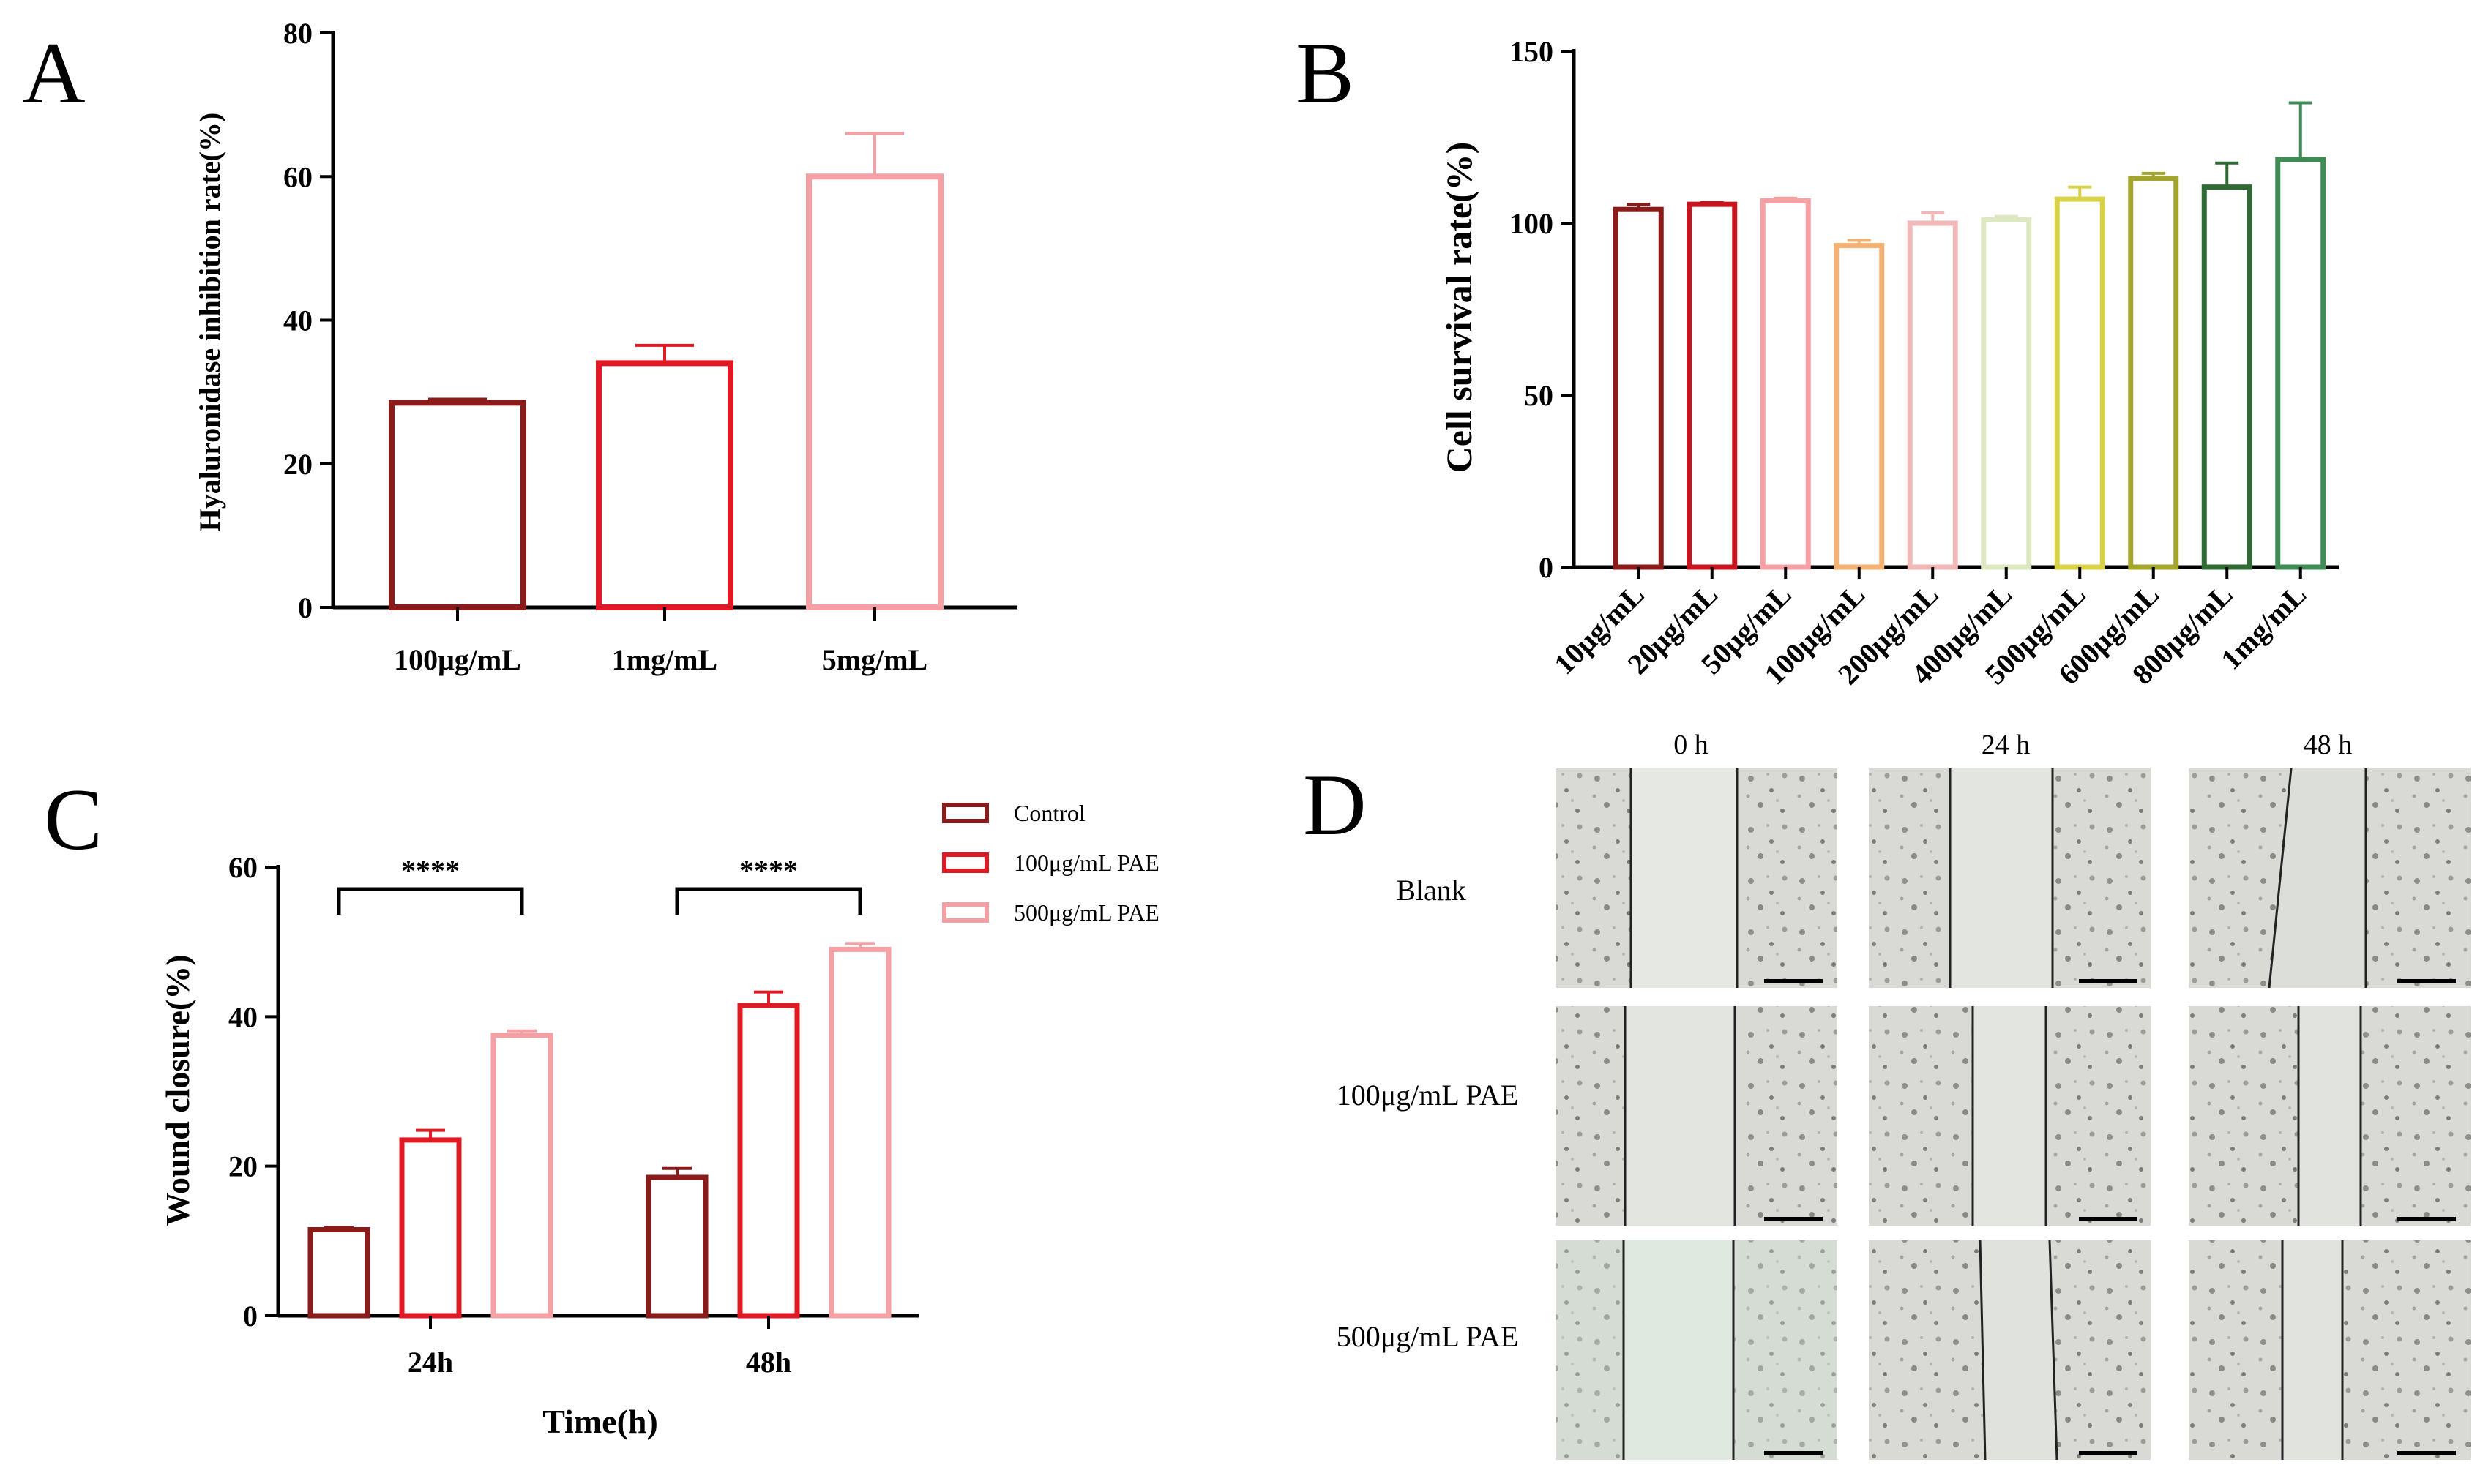 The image size is (2491, 1484). What do you see at coordinates (2330, 1116) in the screenshot?
I see `micrograph-100-48h` at bounding box center [2330, 1116].